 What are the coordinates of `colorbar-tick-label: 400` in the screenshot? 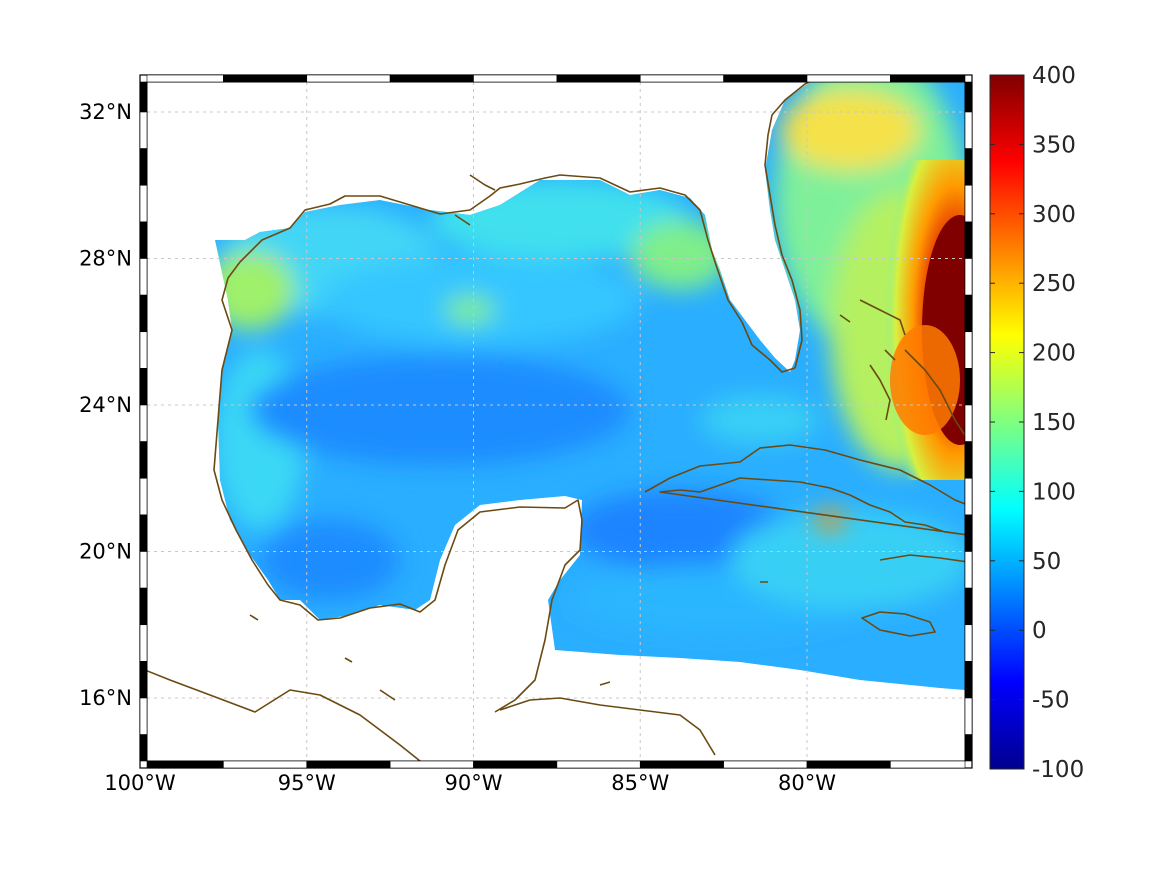 It's located at (1054, 76).